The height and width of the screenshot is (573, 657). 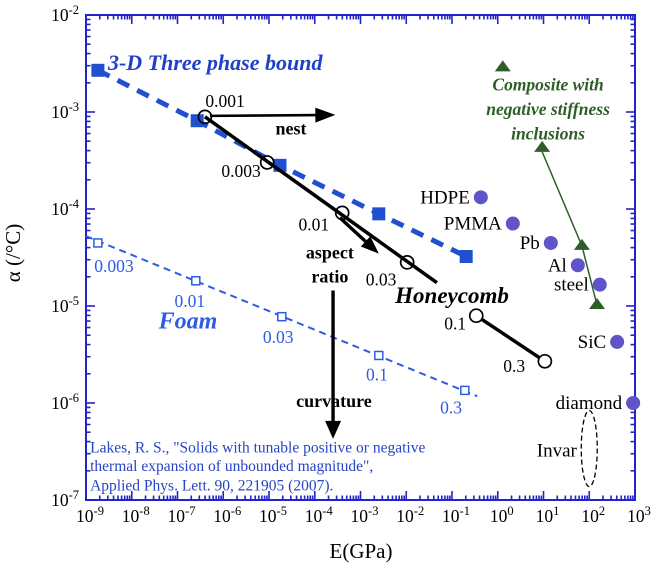 What do you see at coordinates (577, 265) in the screenshot?
I see `data-point-al` at bounding box center [577, 265].